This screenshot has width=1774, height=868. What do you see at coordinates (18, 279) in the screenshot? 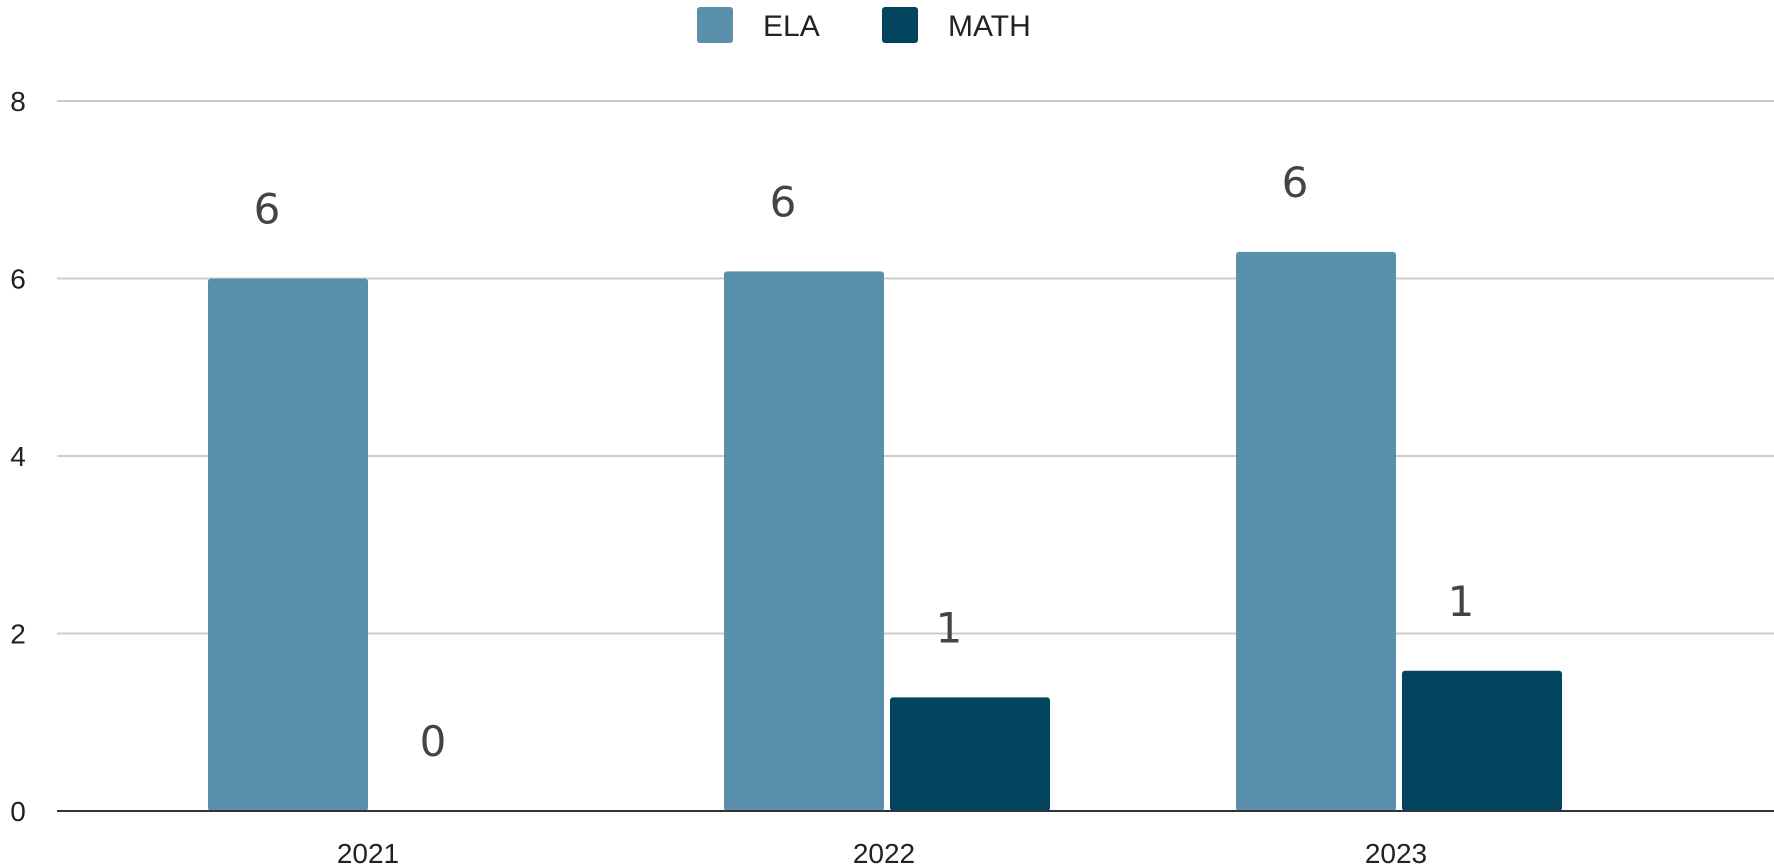
I see `y-tick-label: 6` at bounding box center [18, 279].